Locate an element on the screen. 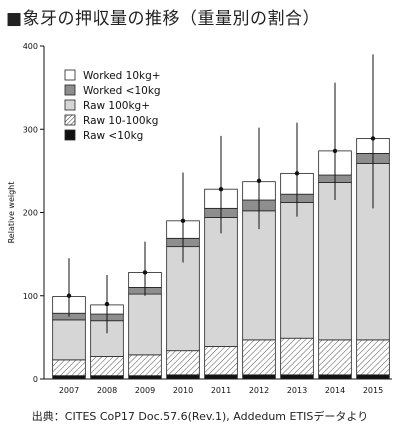  chart-title: ■象牙の押収量の推移（重量別の割合） is located at coordinates (163, 19).